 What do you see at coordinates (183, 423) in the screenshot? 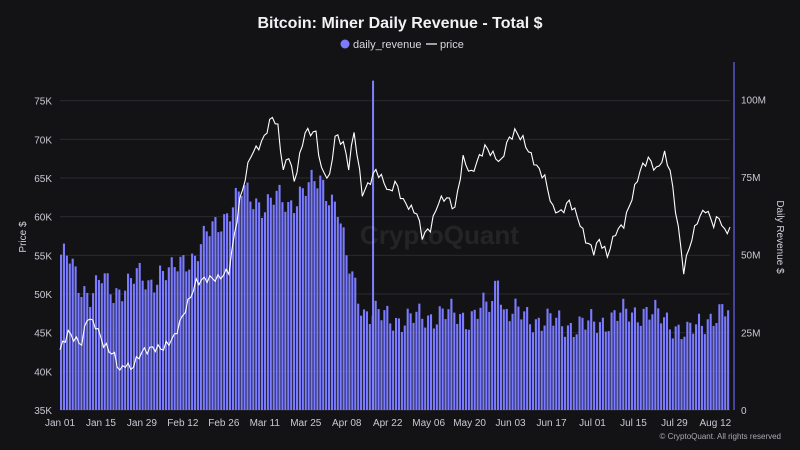
I see `x-tick-label: Feb 12` at bounding box center [183, 423].